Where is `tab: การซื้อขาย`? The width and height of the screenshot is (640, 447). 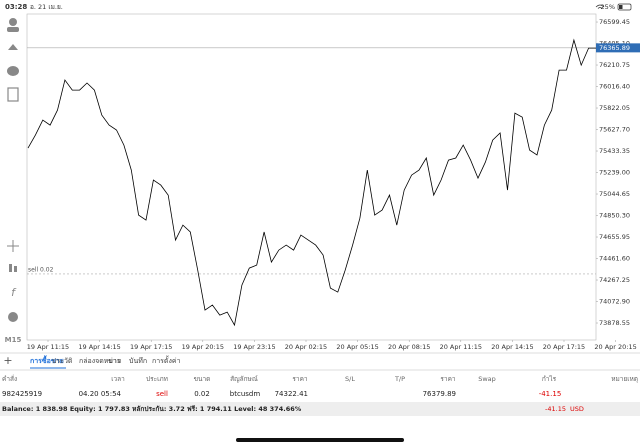
tab: การซื้อขาย is located at coordinates (47, 359).